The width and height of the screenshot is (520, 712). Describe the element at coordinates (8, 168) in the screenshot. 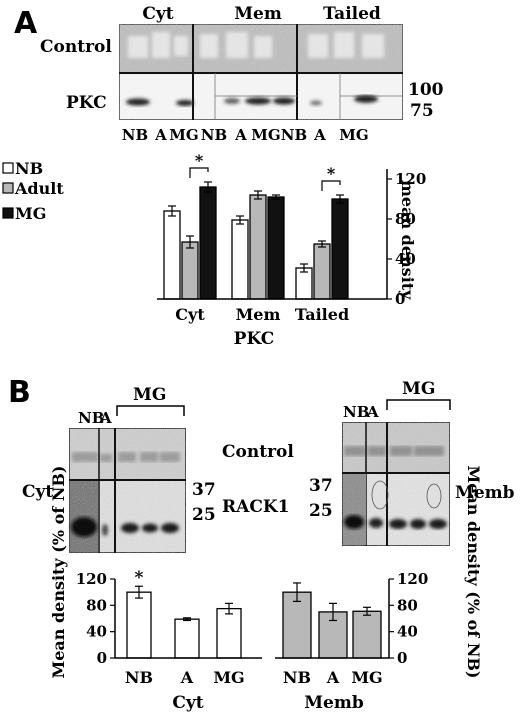

I see `legend-swatch-nb` at that location.